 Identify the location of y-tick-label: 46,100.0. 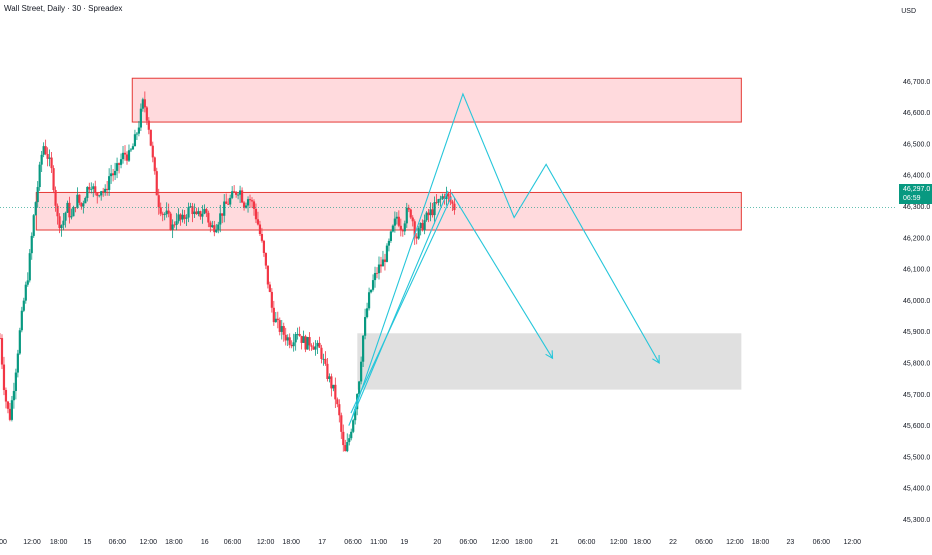
(916, 270).